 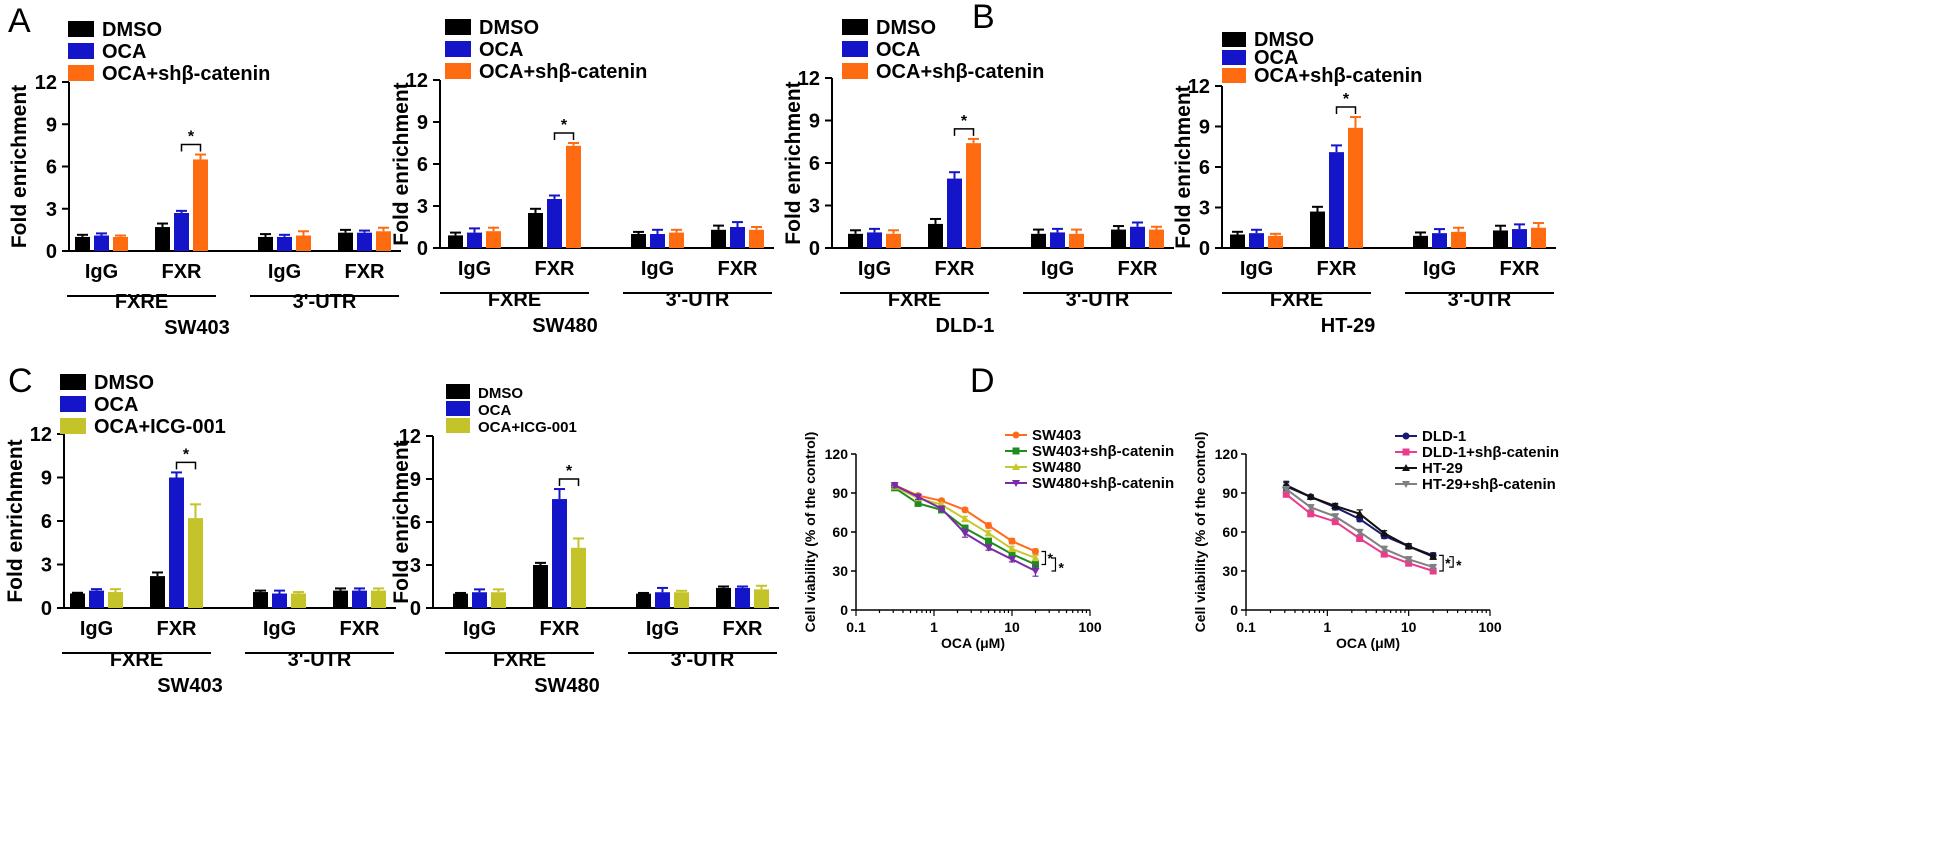 I want to click on panel-label-b: B, so click(x=983, y=18).